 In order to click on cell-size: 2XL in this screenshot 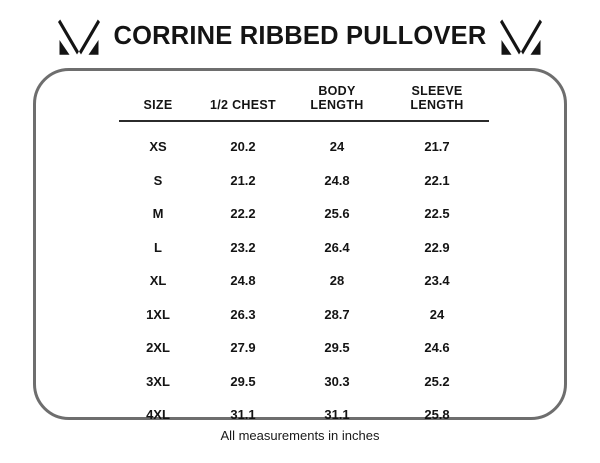, I will do `click(158, 348)`.